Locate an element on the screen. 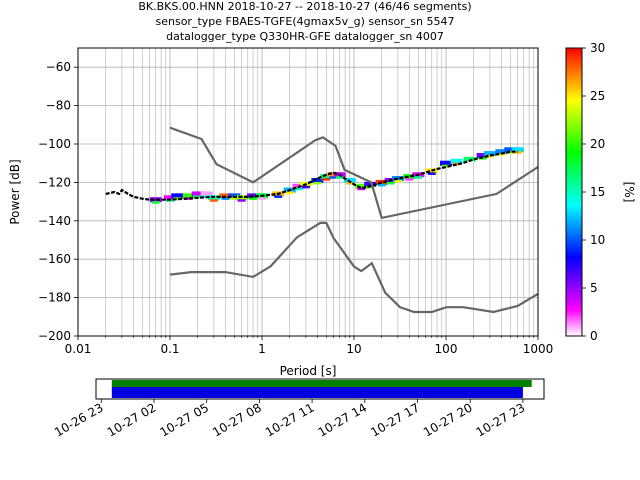 The width and height of the screenshot is (640, 480). noise-model-low-line is located at coordinates (353, 267).